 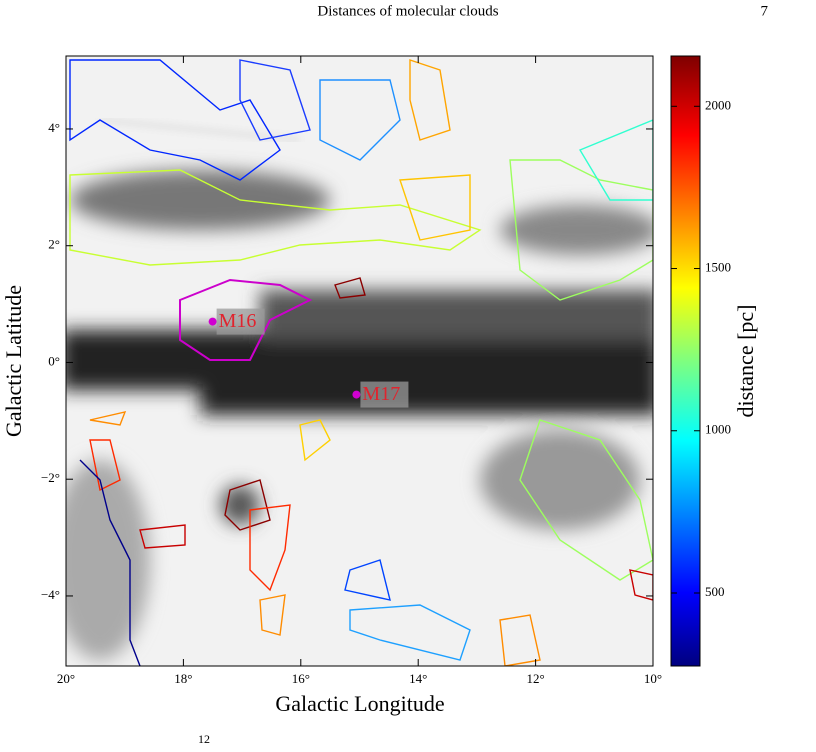 What do you see at coordinates (381, 394) in the screenshot?
I see `annotation: M17` at bounding box center [381, 394].